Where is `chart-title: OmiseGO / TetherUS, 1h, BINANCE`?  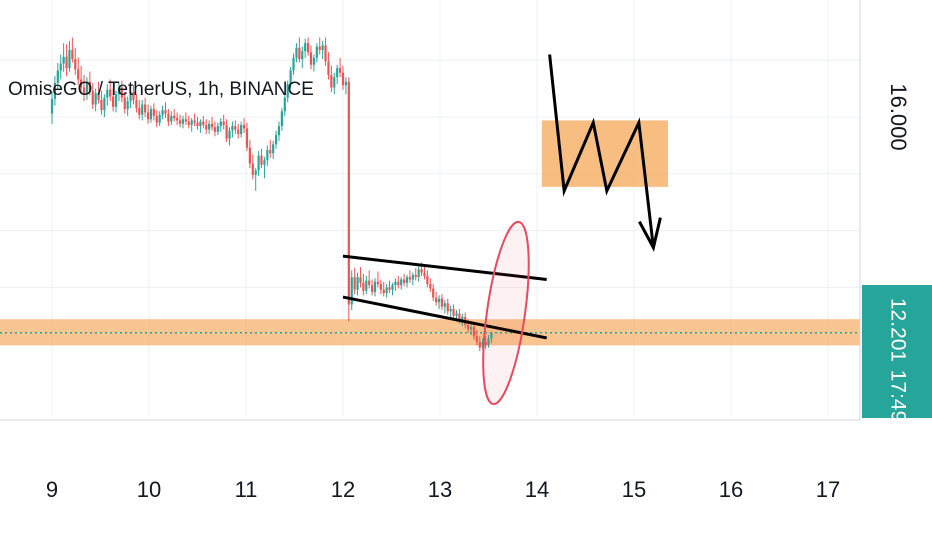
chart-title: OmiseGO / TetherUS, 1h, BINANCE is located at coordinates (161, 89).